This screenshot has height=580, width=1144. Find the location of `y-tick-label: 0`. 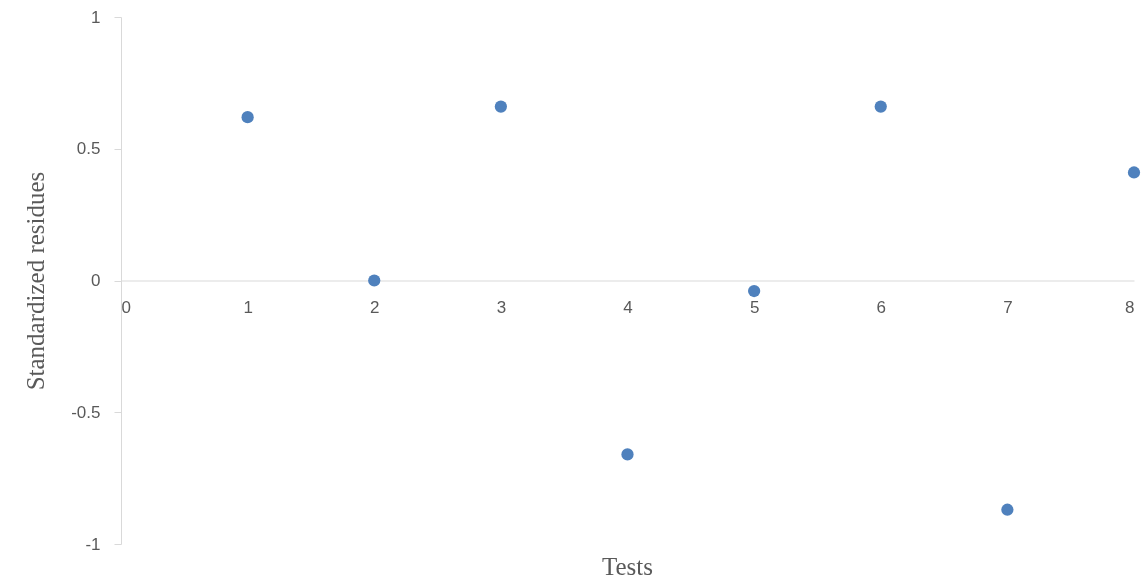

y-tick-label: 0 is located at coordinates (96, 280).